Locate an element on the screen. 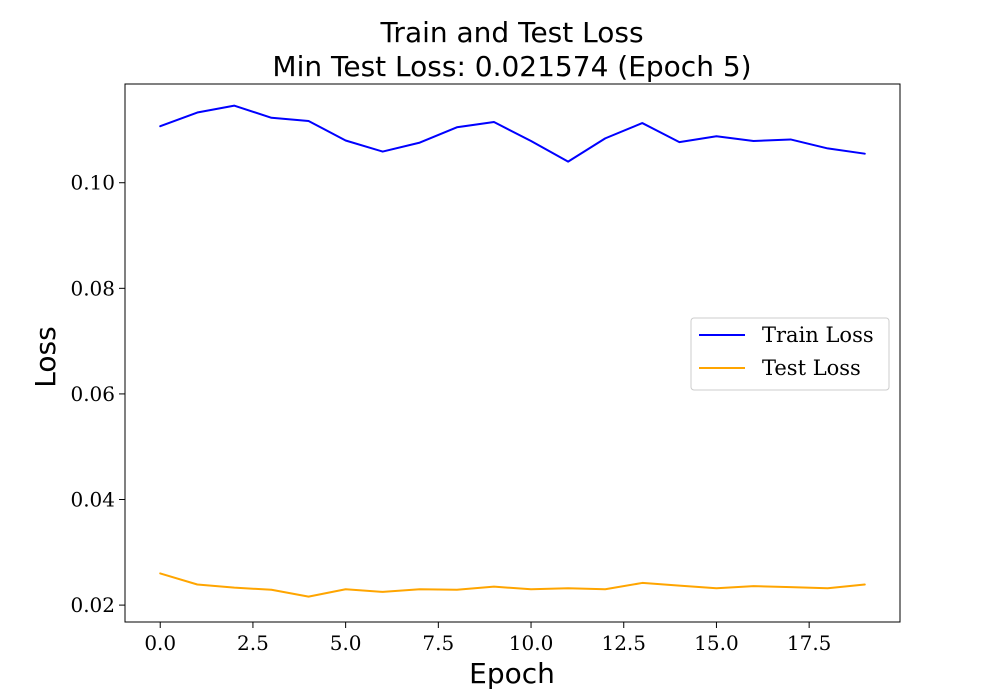 This screenshot has height=700, width=1000. y-tick-label: 0.06 is located at coordinates (92, 394).